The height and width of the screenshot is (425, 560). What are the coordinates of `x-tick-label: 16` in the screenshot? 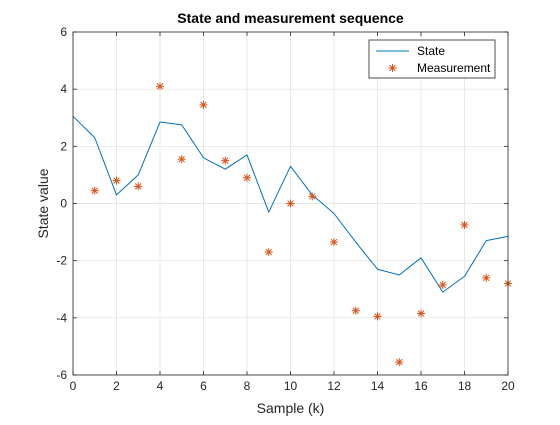 It's located at (421, 386).